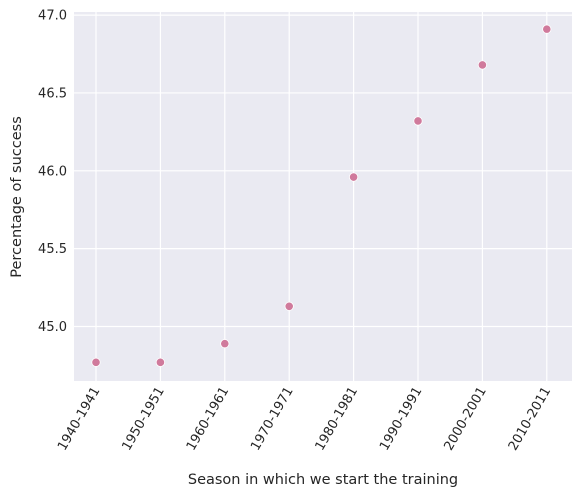 This screenshot has width=579, height=496. What do you see at coordinates (272, 419) in the screenshot?
I see `x-tick-label: 1970-1971` at bounding box center [272, 419].